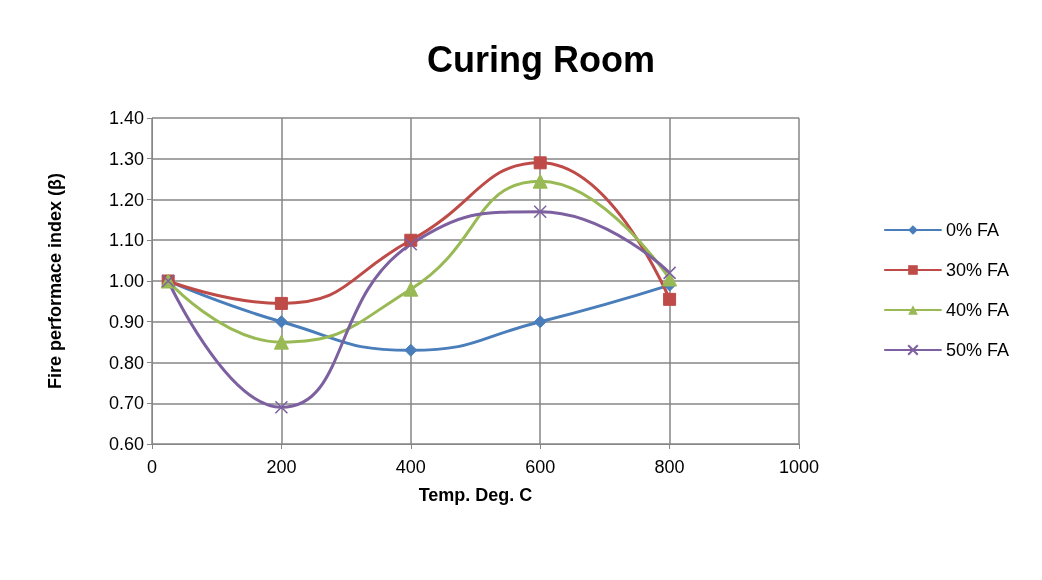  Describe the element at coordinates (977, 270) in the screenshot. I see `legend-label: 30% FA` at that location.